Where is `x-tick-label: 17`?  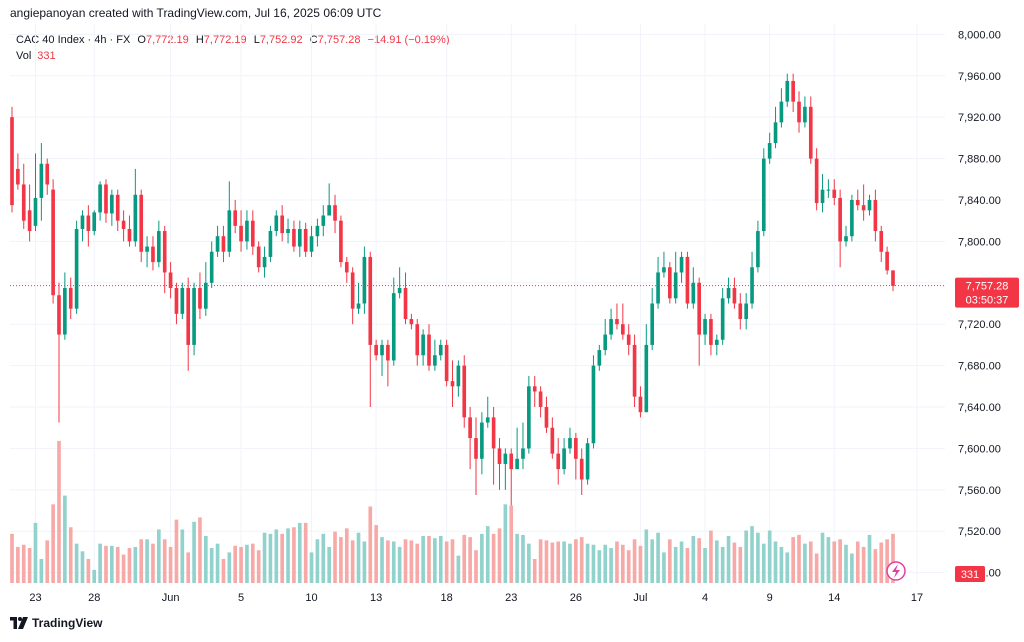
x-tick-label: 17 is located at coordinates (917, 598).